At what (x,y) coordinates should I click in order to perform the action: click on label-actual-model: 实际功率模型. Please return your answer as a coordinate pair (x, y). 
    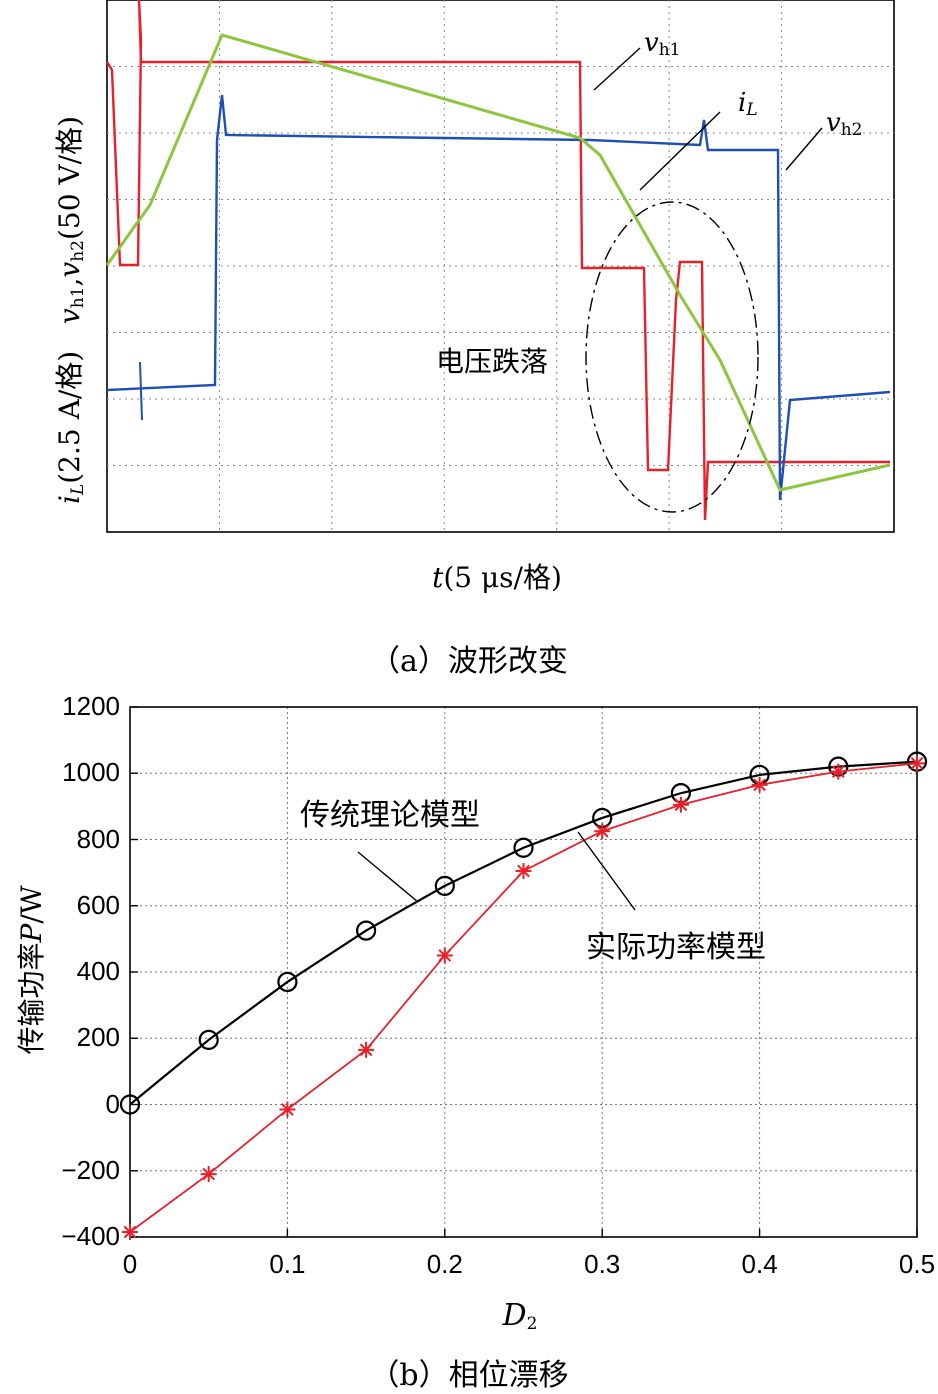
    Looking at the image, I should click on (676, 947).